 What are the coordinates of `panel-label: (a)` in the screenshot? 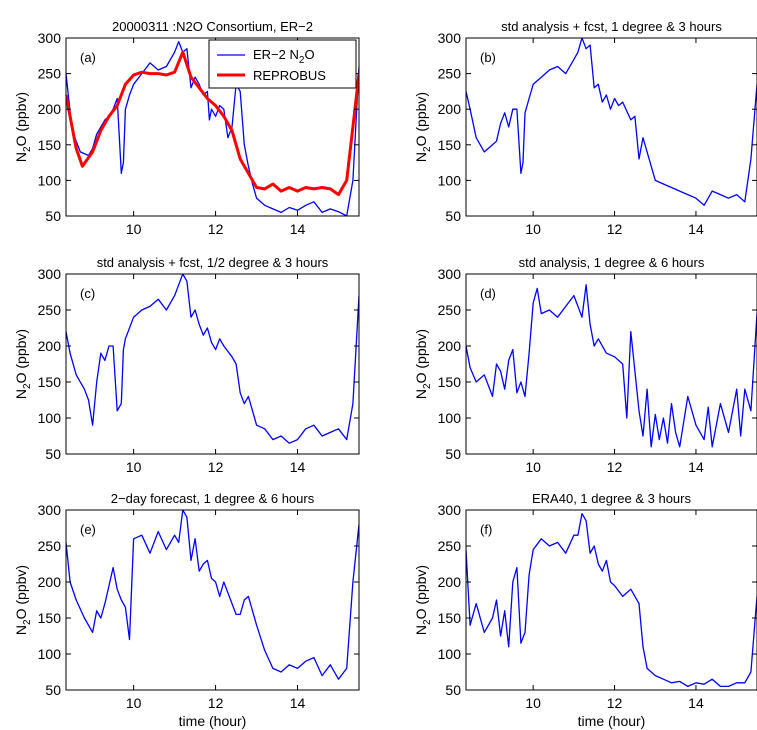 It's located at (88, 57).